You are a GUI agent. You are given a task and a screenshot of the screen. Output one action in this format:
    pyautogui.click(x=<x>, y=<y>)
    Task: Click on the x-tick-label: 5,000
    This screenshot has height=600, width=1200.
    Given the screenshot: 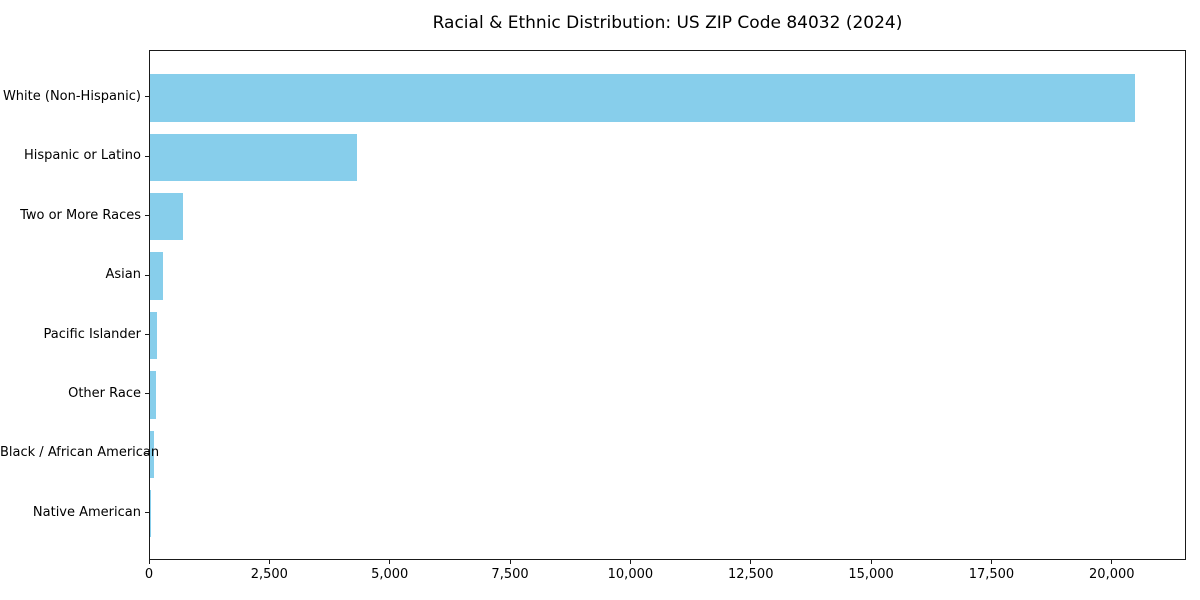 What is the action you would take?
    pyautogui.click(x=390, y=574)
    